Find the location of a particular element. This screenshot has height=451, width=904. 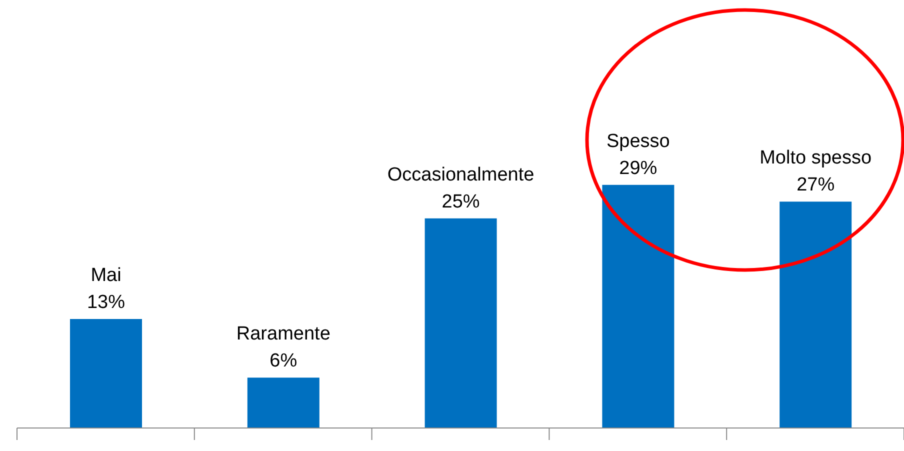

x-tick-label: Raramente is located at coordinates (283, 334).